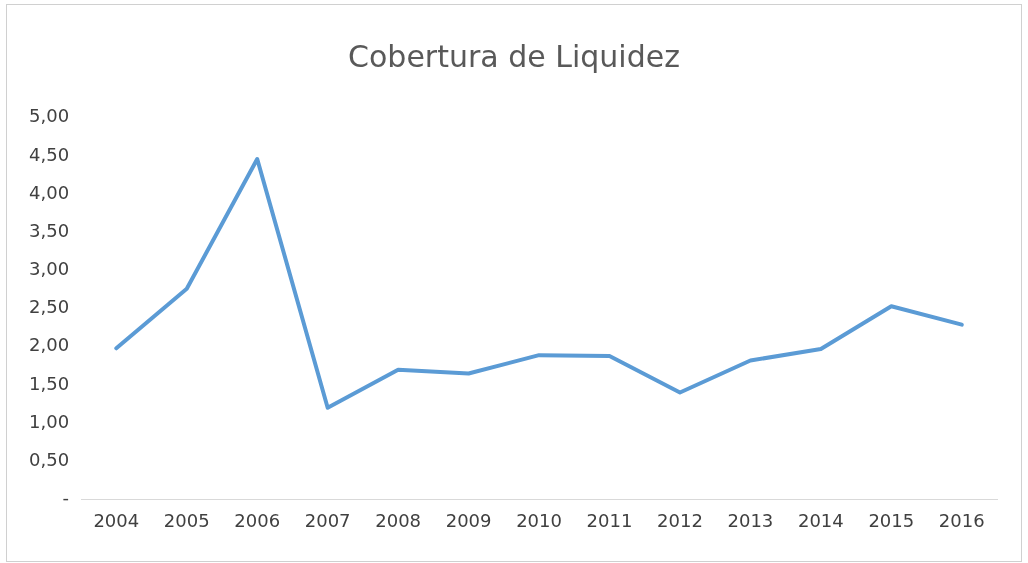 The height and width of the screenshot is (563, 1028). Describe the element at coordinates (49, 154) in the screenshot. I see `y-tick-label: 4,50` at that location.